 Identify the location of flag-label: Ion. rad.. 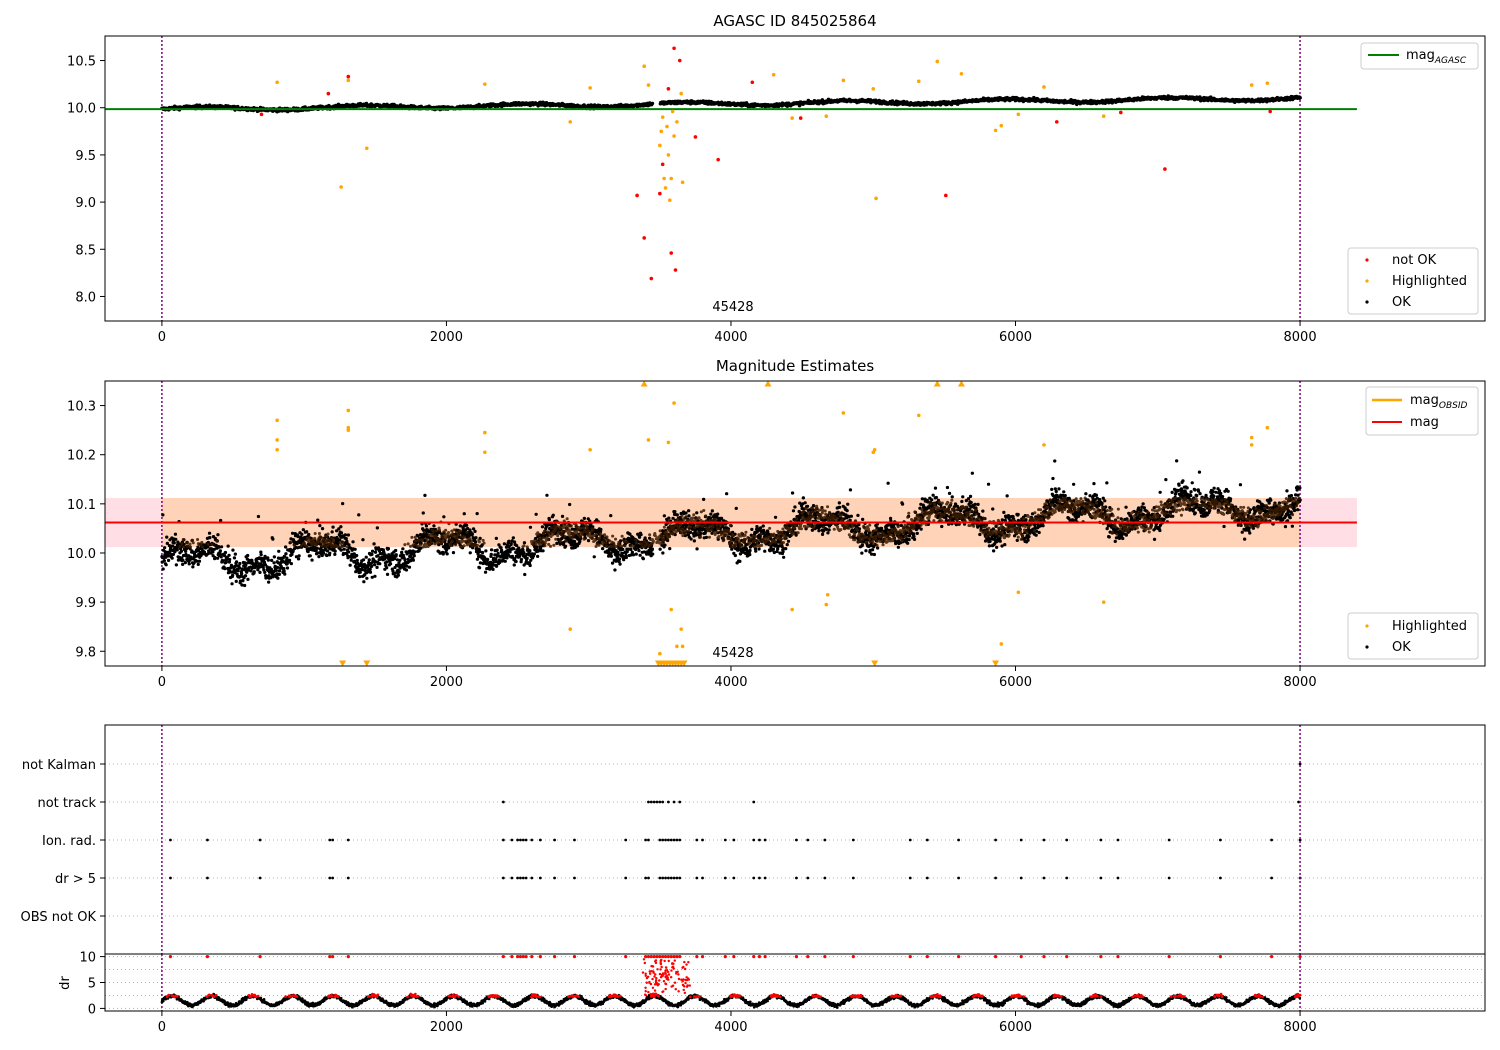
(69, 841).